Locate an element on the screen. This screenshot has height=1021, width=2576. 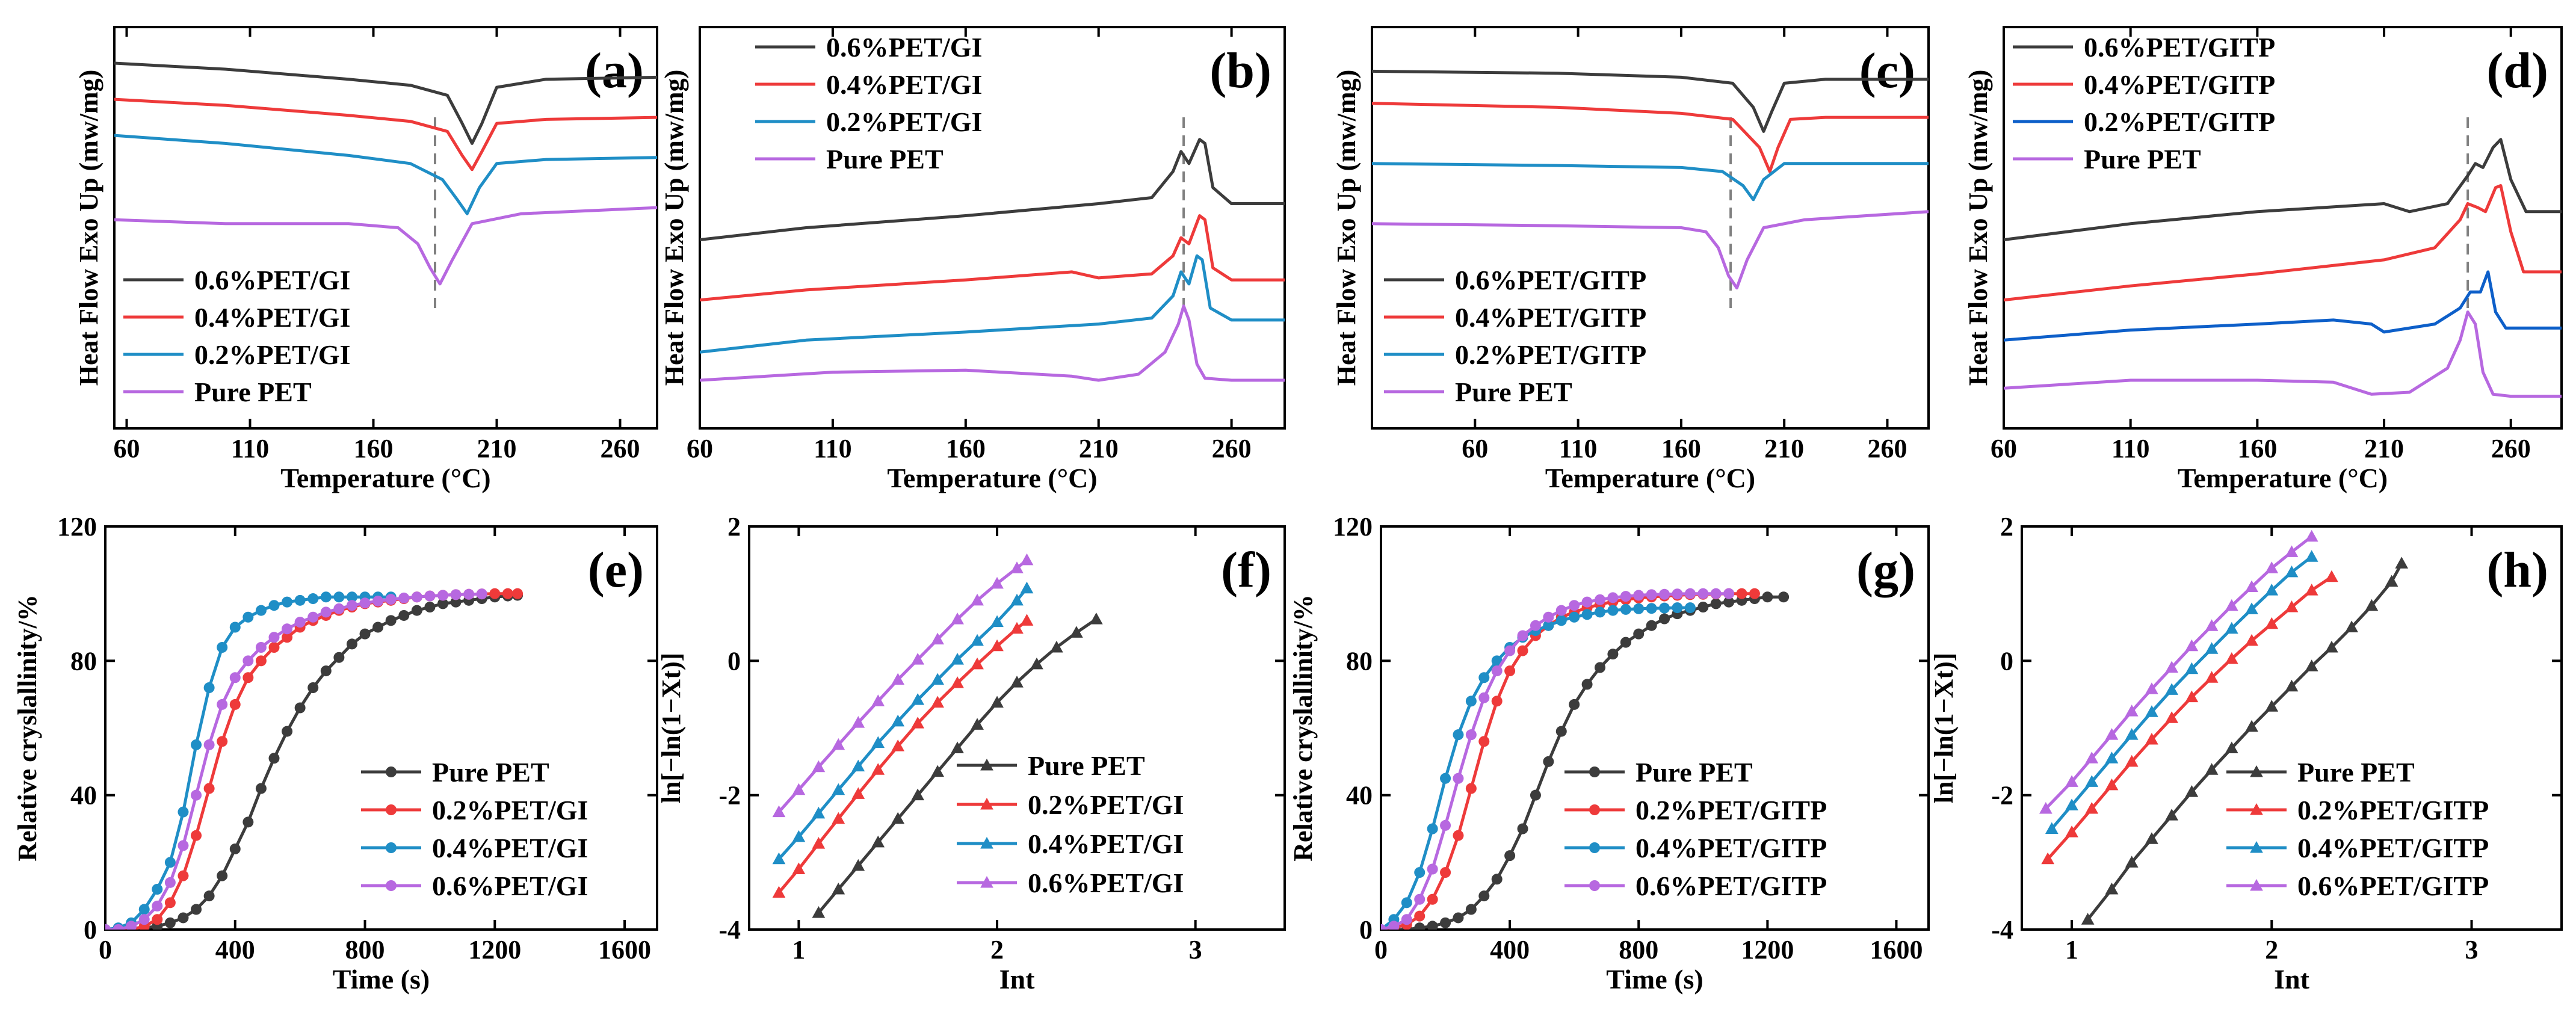
legend-entry: 0.2%PET/GI is located at coordinates (868, 122).